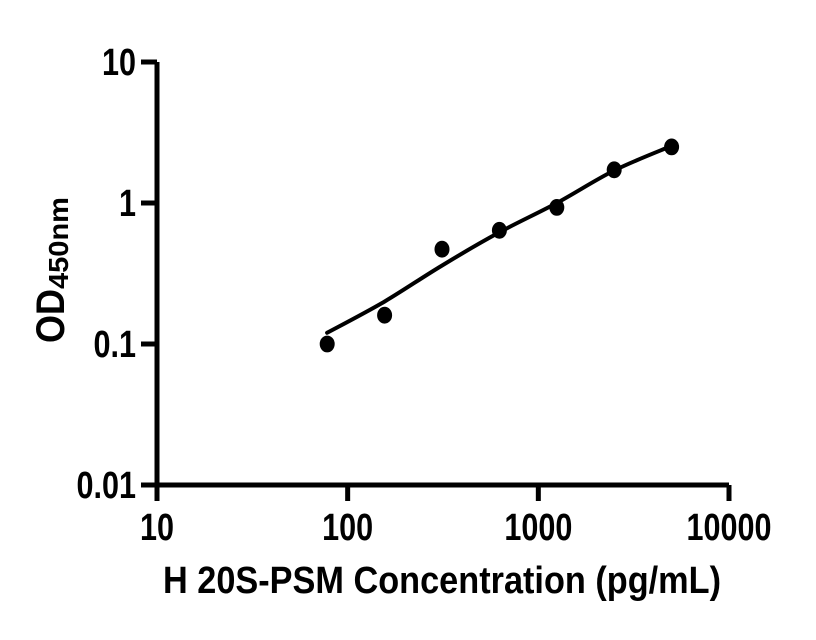 The width and height of the screenshot is (816, 640). I want to click on x-axis-title: H 20S-PSM Concentration (pg/mL), so click(442, 581).